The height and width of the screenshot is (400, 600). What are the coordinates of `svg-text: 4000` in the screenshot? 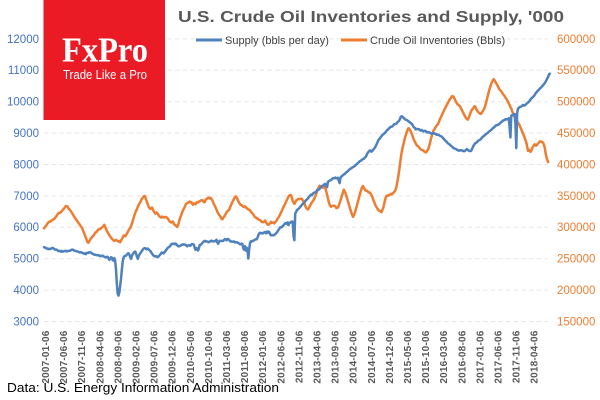 It's located at (26, 291).